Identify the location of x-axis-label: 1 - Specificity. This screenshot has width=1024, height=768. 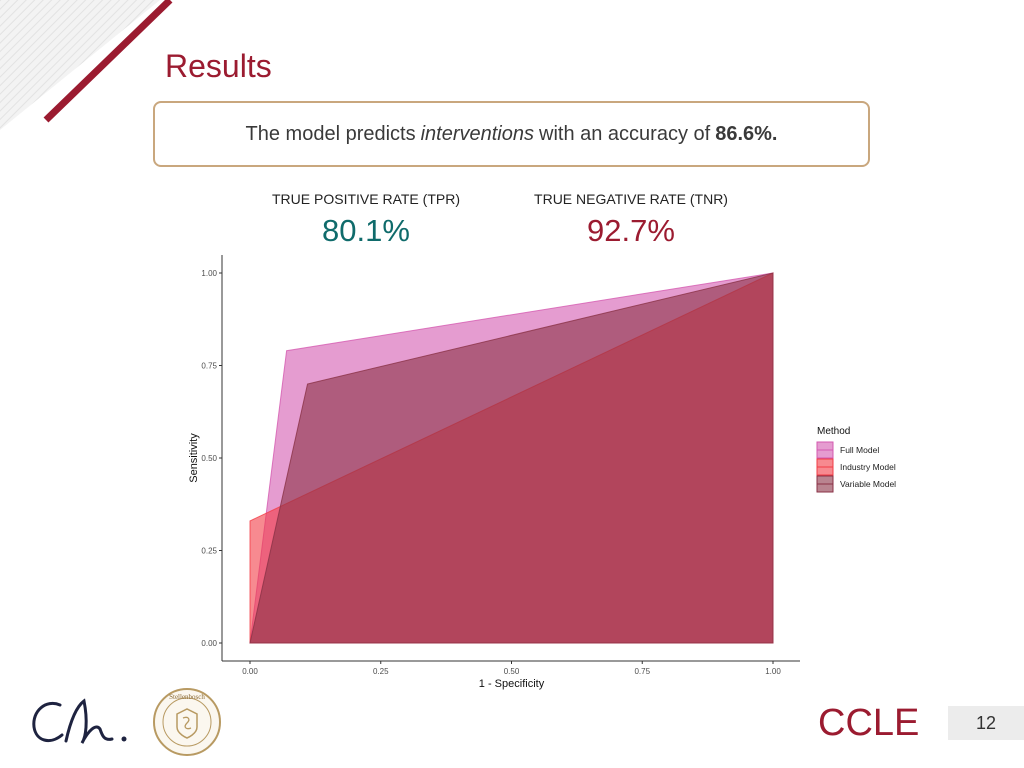
(512, 684).